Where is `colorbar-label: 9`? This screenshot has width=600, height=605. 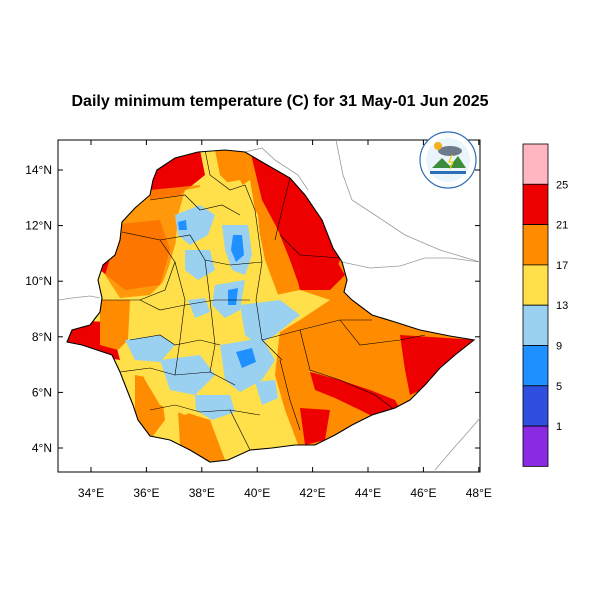
colorbar-label: 9 is located at coordinates (559, 347).